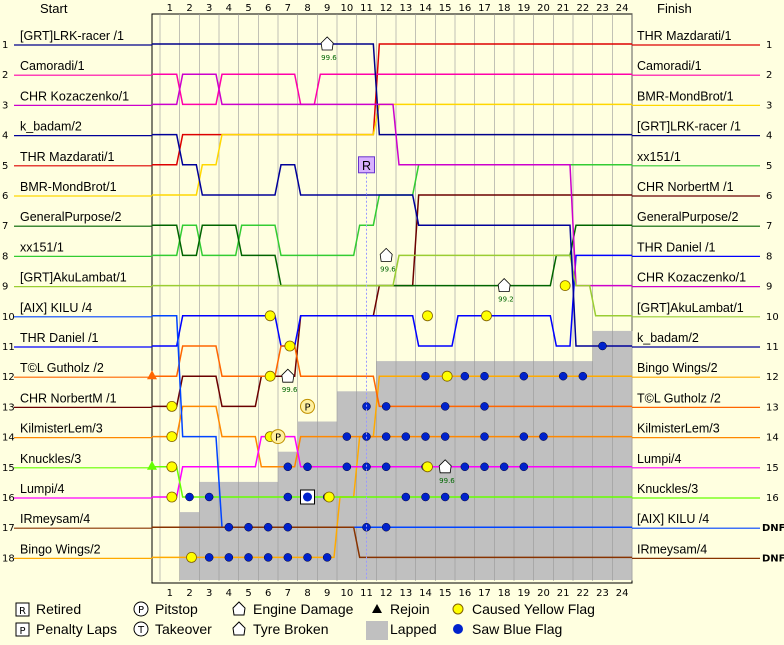 This screenshot has height=645, width=784. I want to click on finish-driver-label: [GRT]LRK-racer /1, so click(689, 127).